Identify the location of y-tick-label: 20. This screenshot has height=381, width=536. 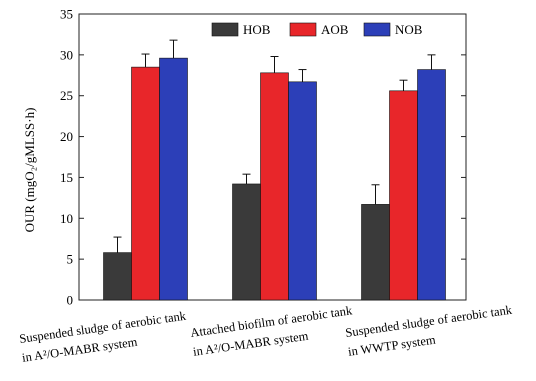
(66, 136).